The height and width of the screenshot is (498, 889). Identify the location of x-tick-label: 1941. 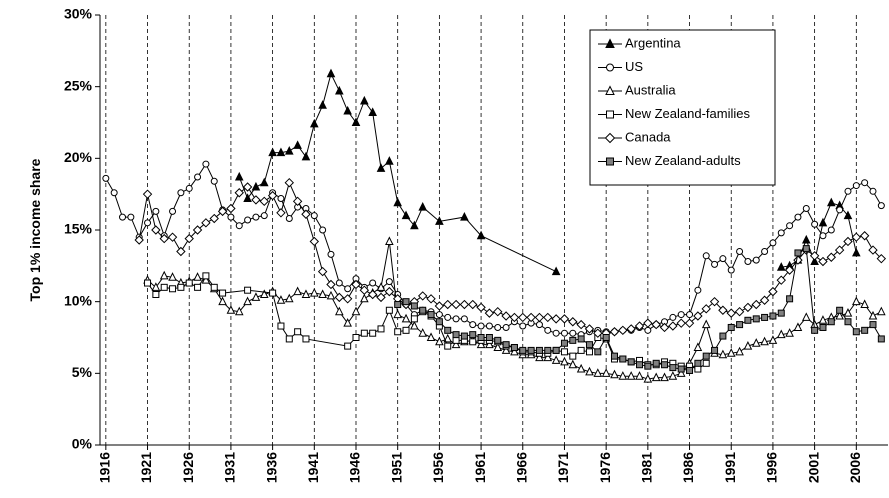
(313, 467).